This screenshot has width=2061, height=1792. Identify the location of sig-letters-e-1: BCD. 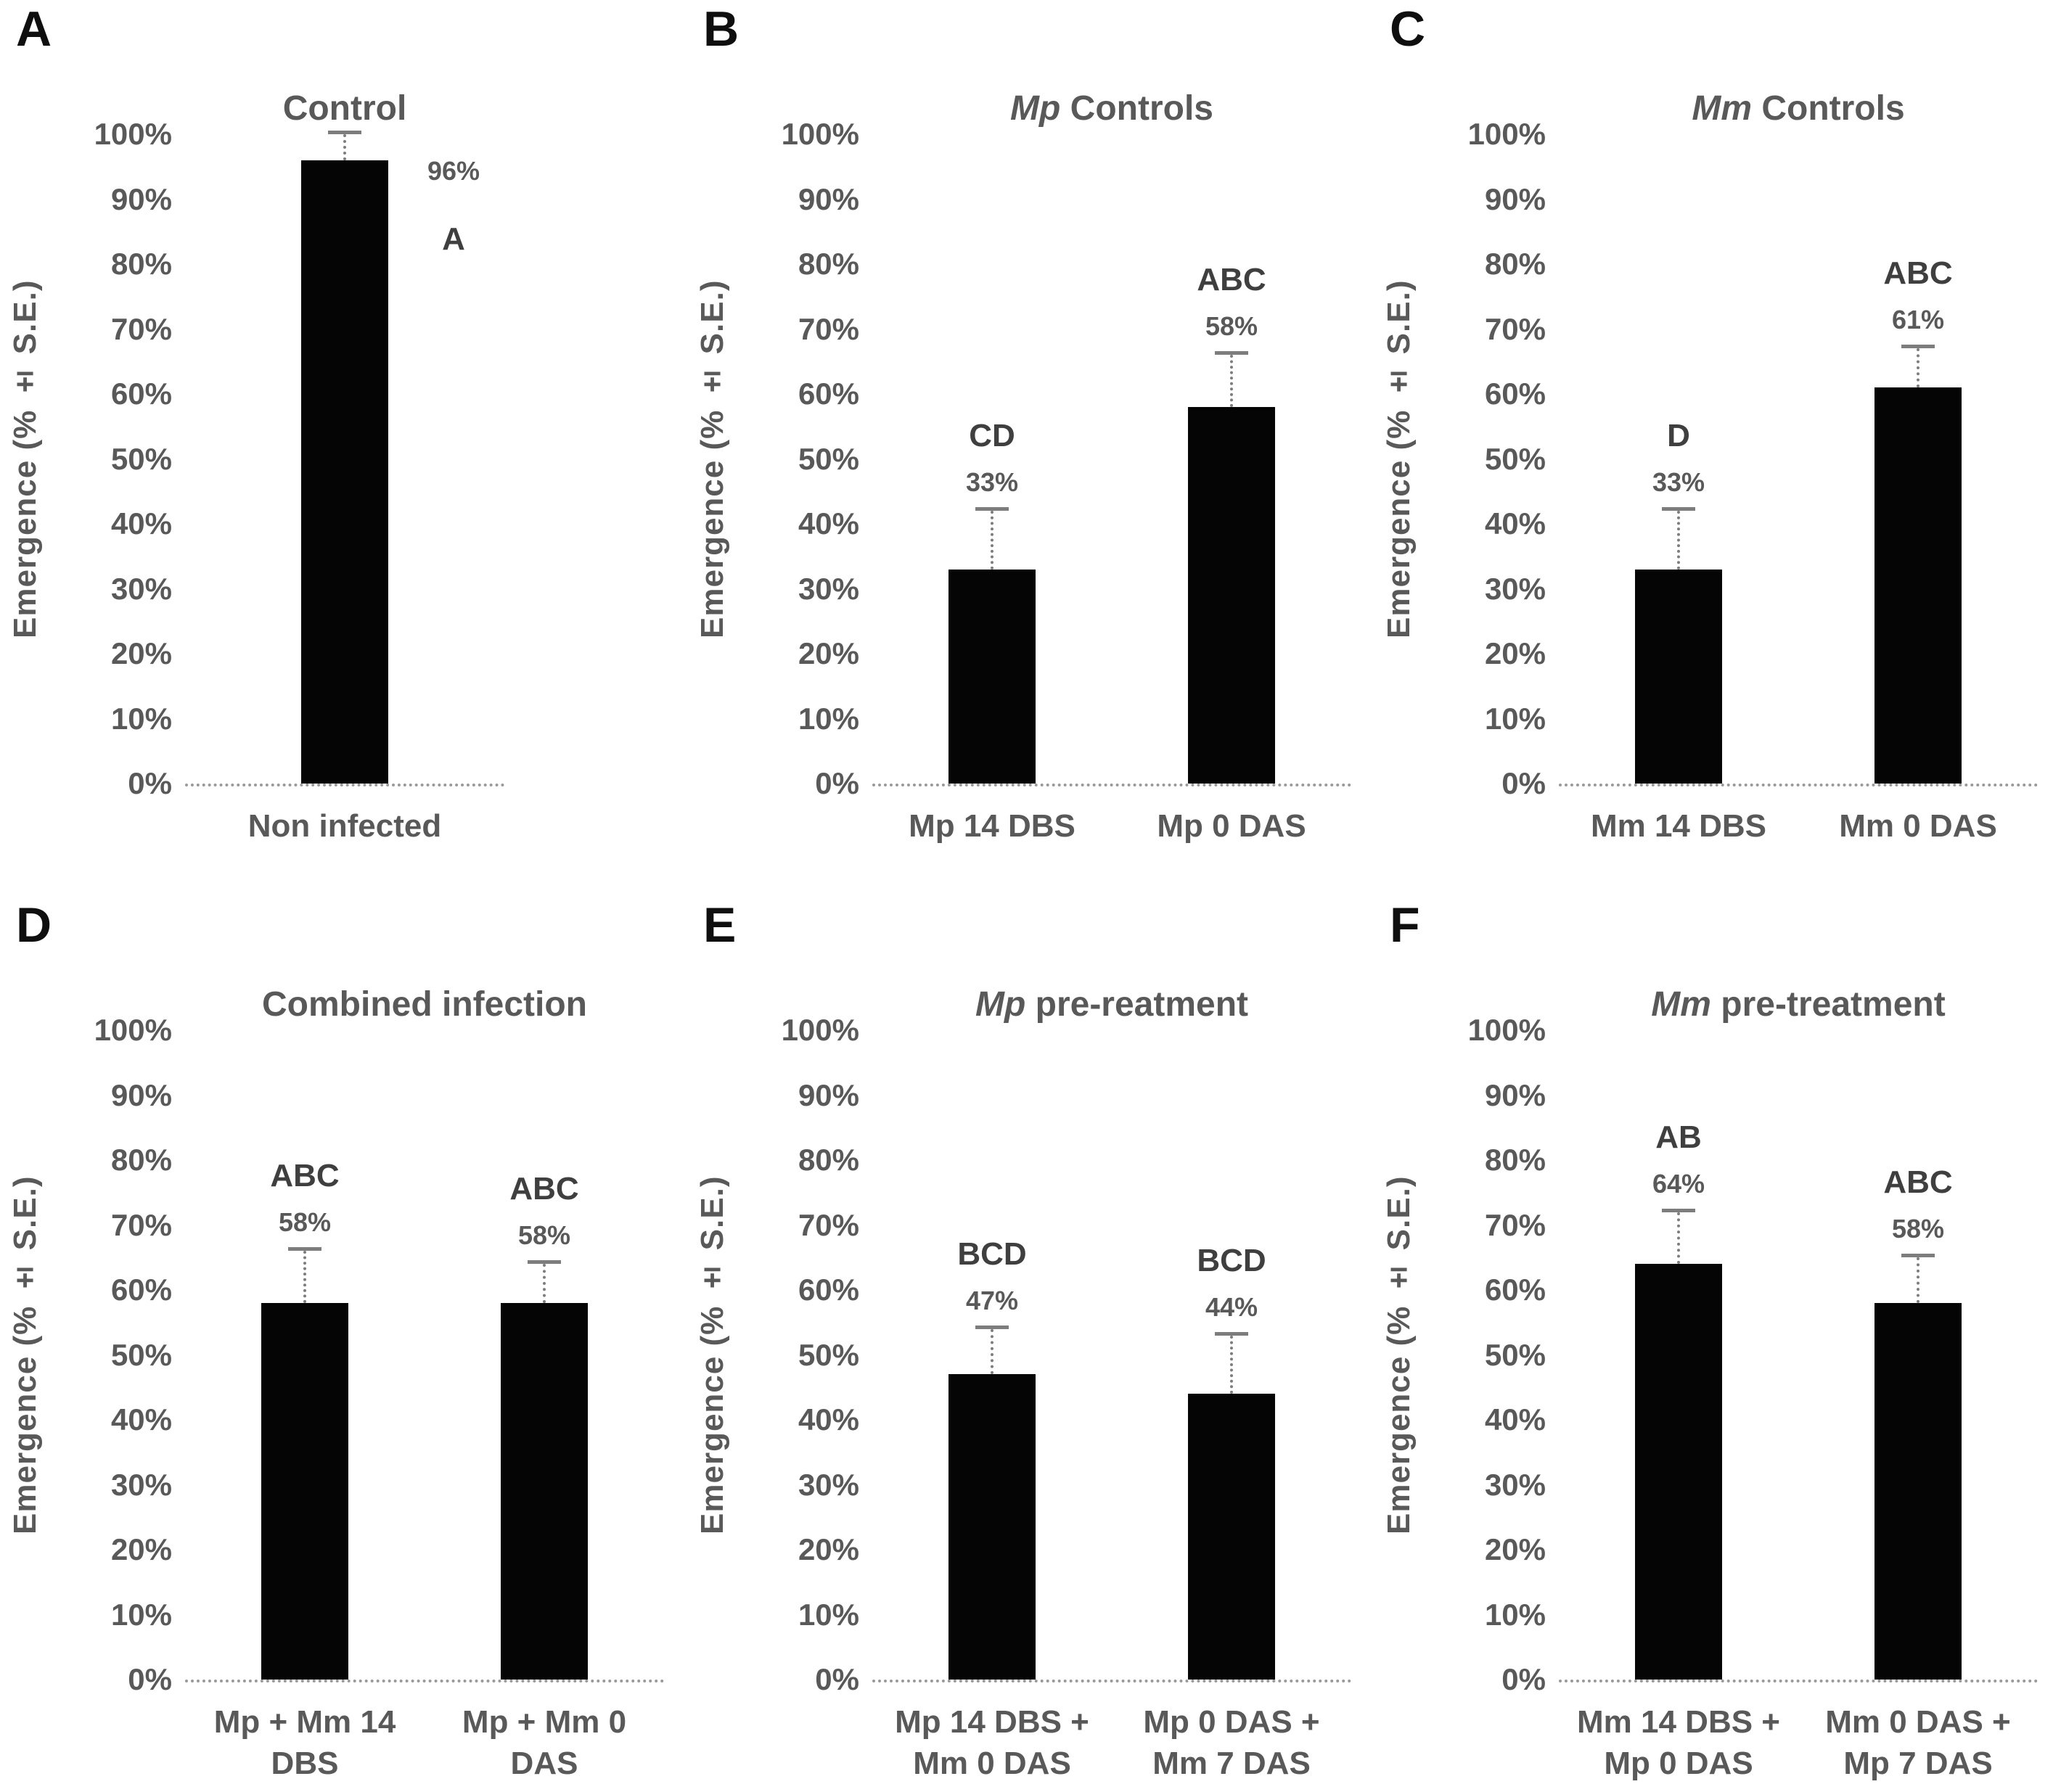
(1231, 1260).